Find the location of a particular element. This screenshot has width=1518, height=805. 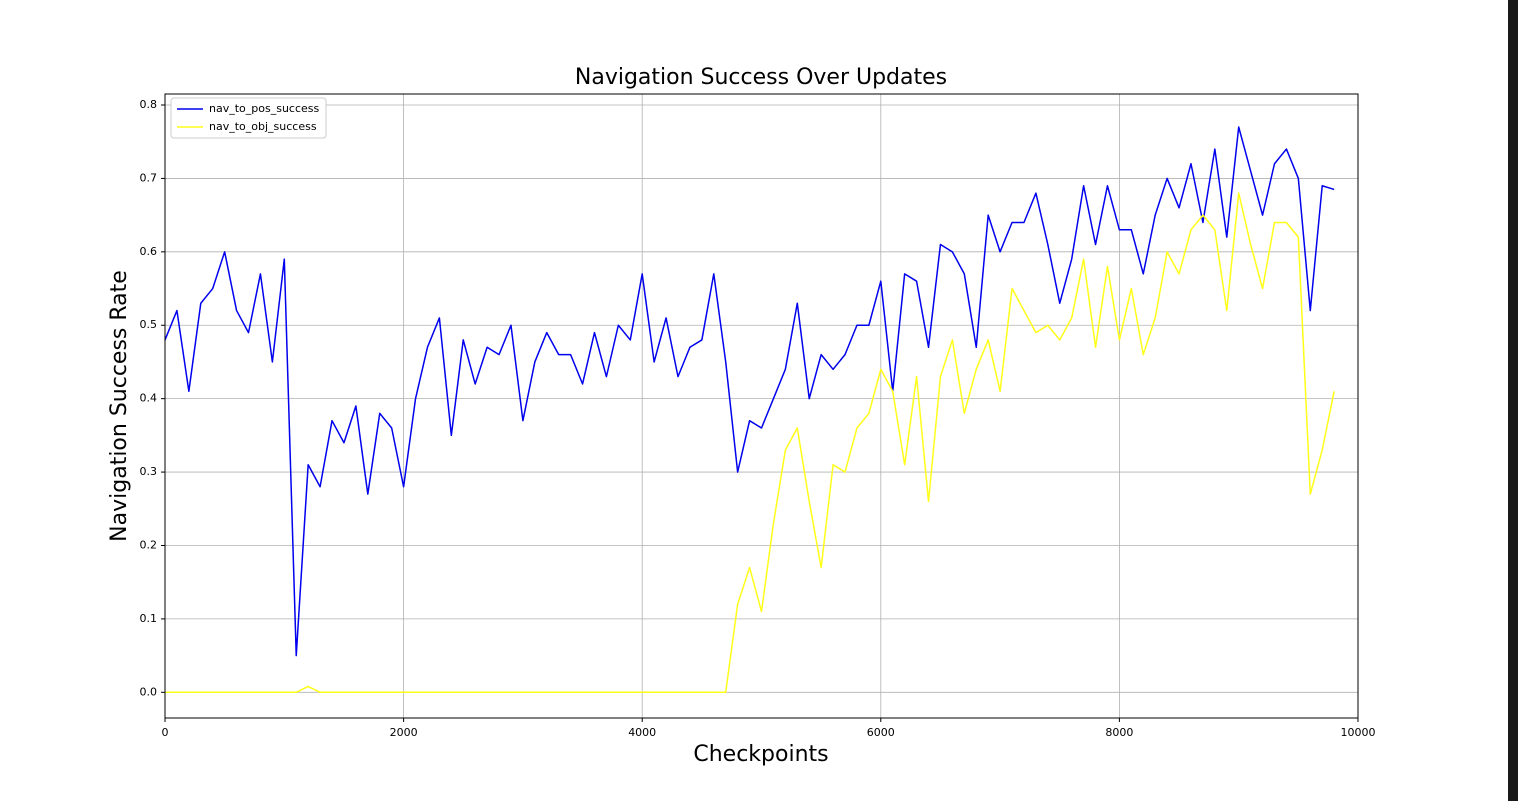

x-tick-label: 6000 is located at coordinates (881, 732).